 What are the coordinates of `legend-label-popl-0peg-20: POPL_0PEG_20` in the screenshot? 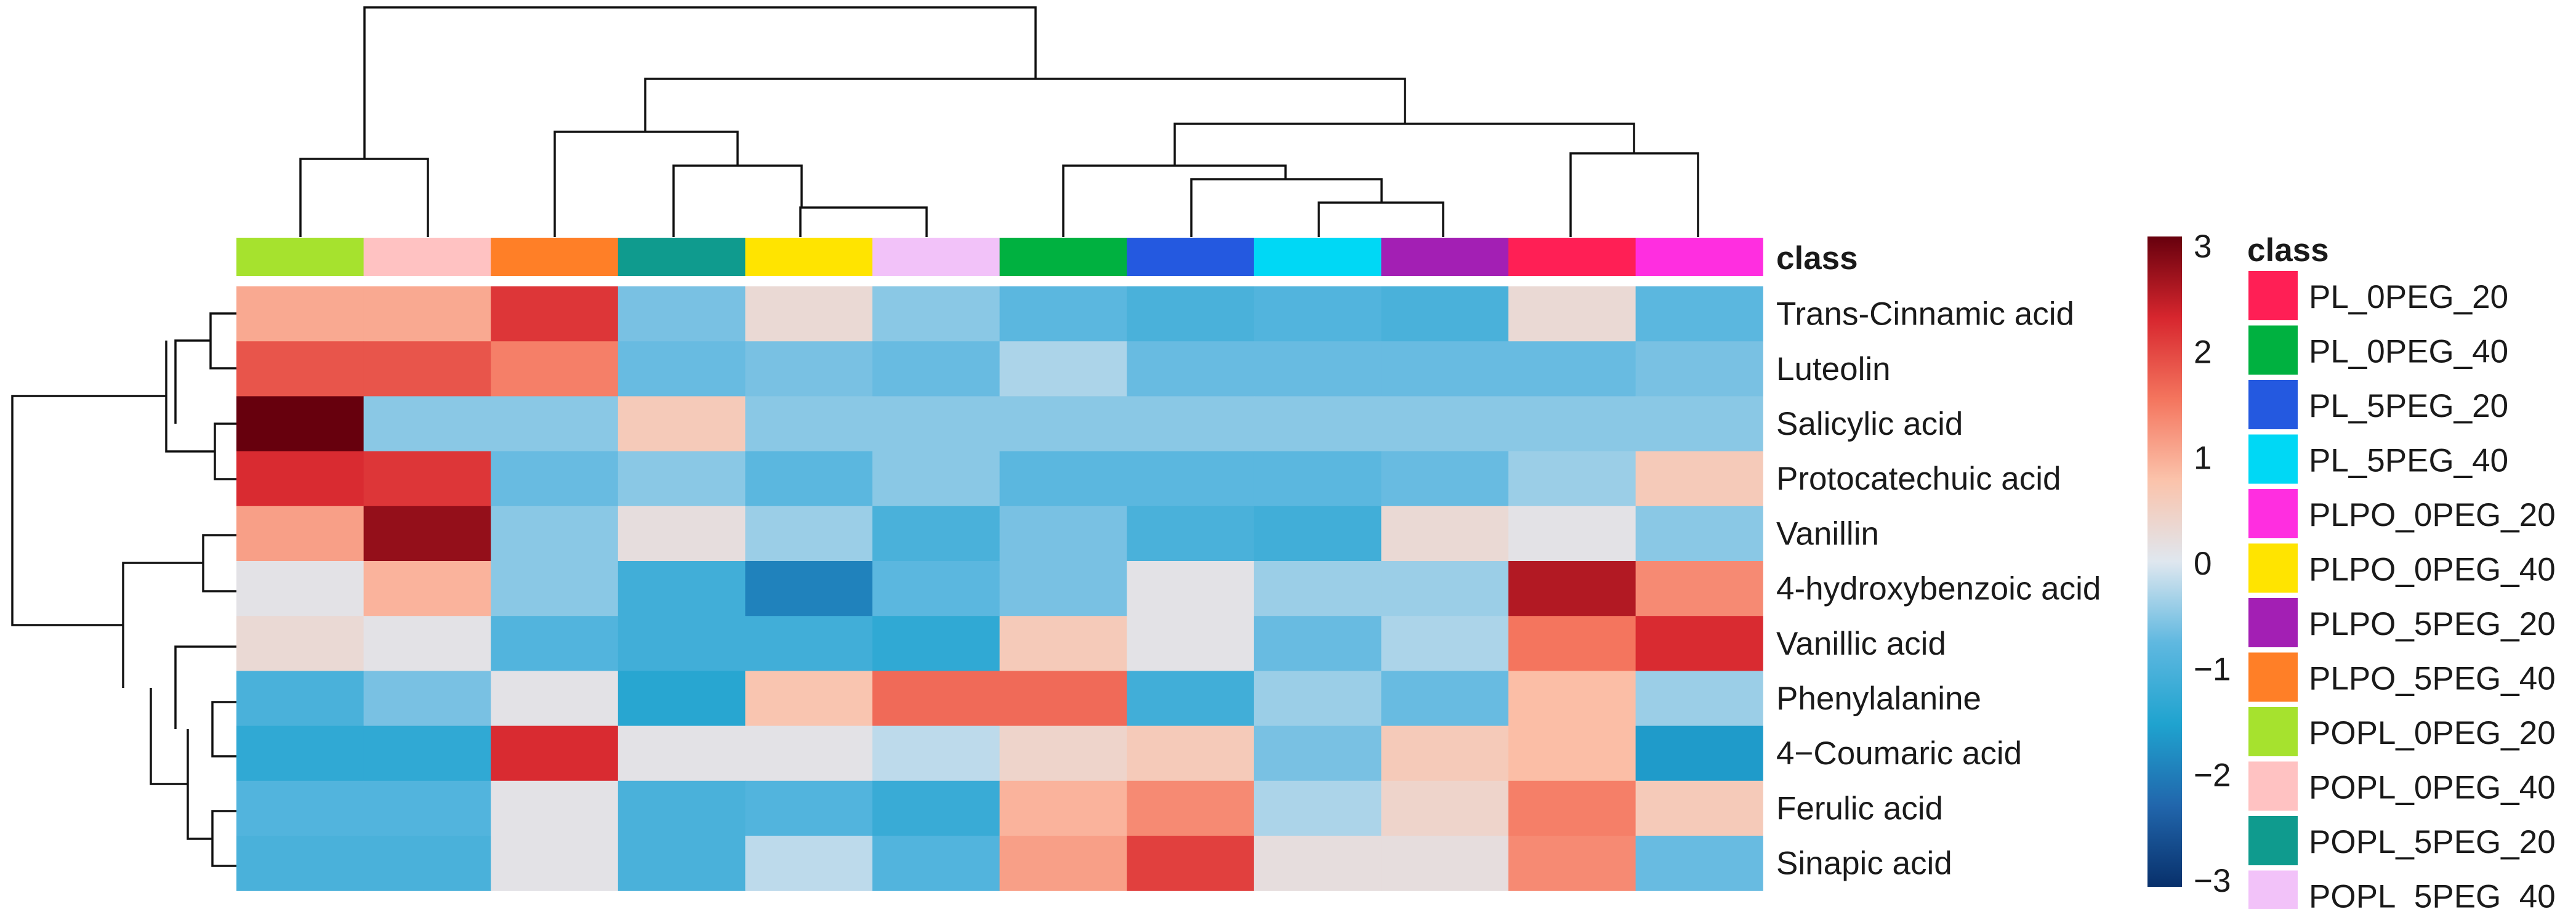 It's located at (2432, 733).